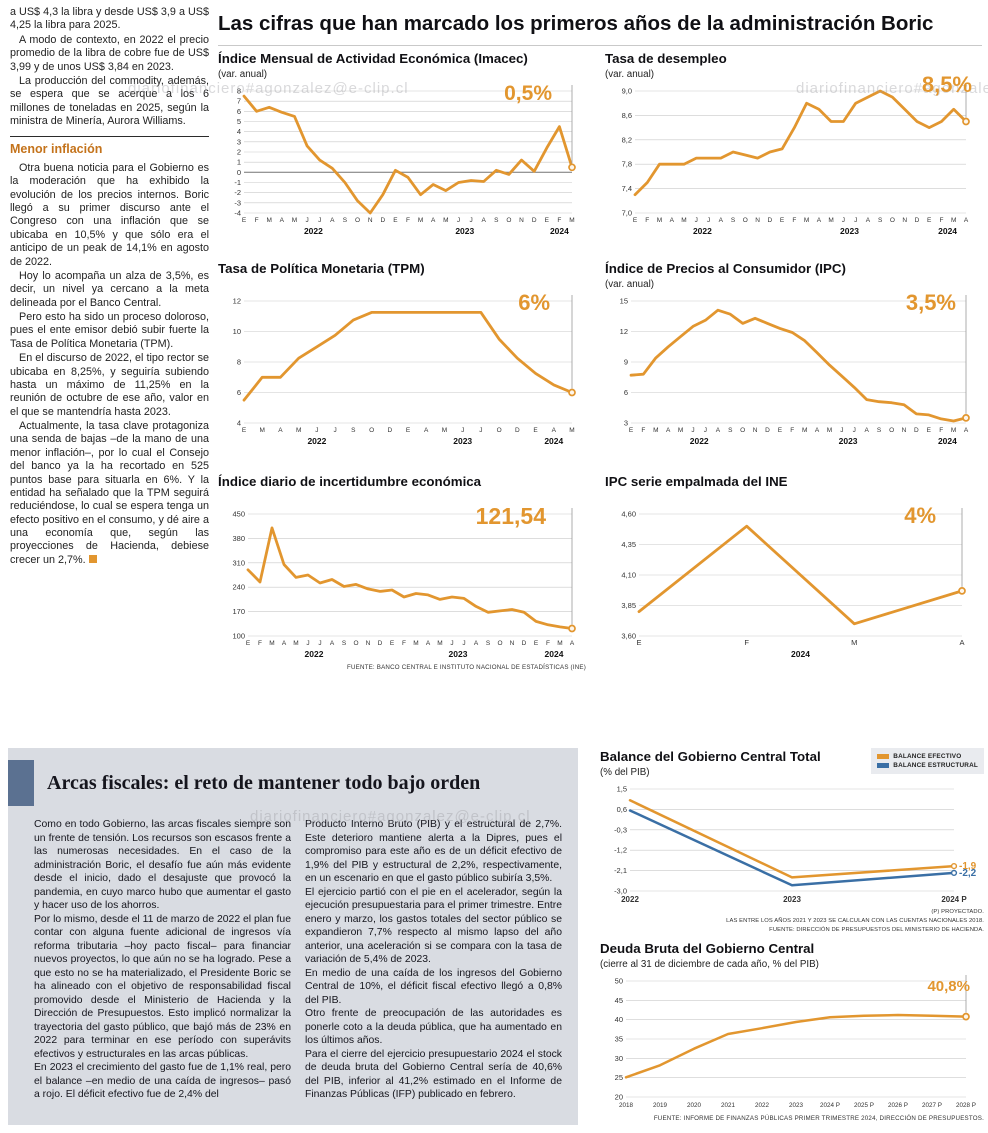  I want to click on svg-text: 25, so click(619, 1077).